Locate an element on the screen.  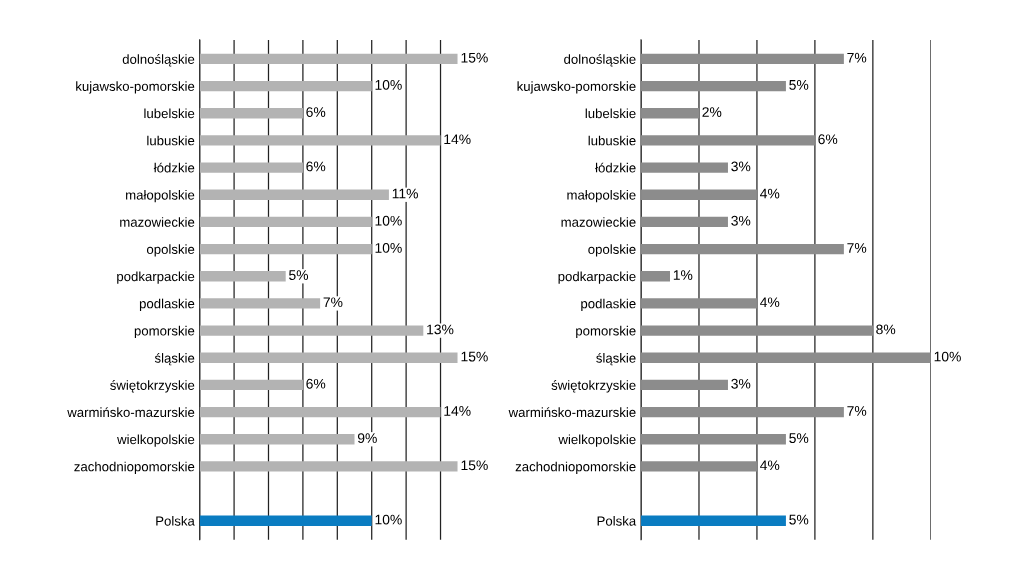
data-label: 2% is located at coordinates (712, 112).